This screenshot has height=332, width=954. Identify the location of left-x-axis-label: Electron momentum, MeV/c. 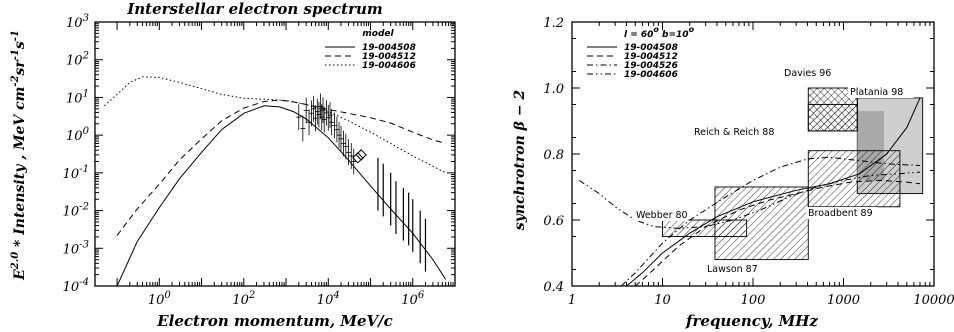
(274, 321).